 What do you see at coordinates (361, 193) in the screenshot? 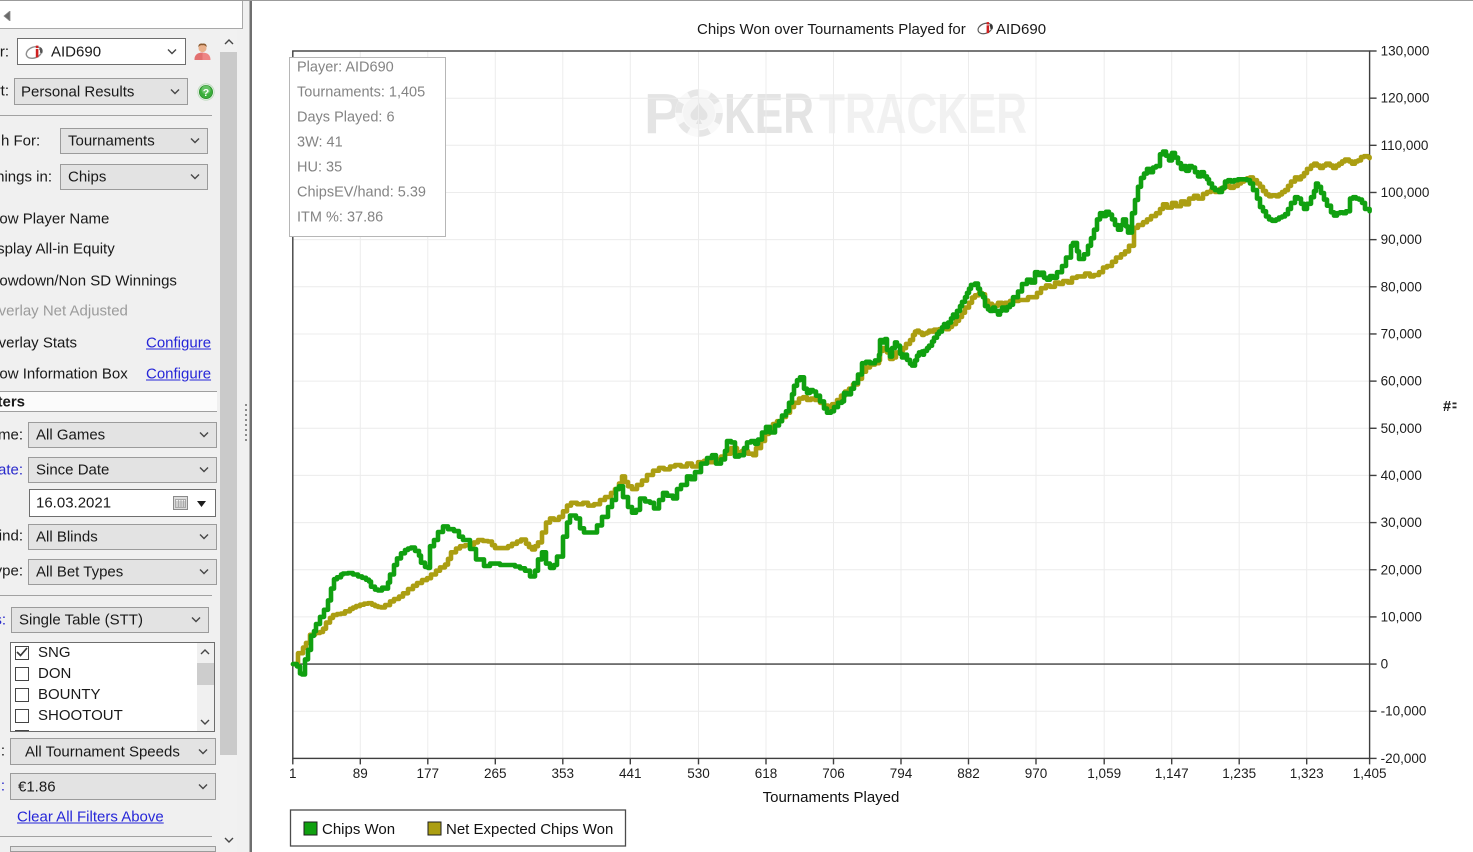
I see `svg-text: ChipsEV/hand: 5.39` at bounding box center [361, 193].